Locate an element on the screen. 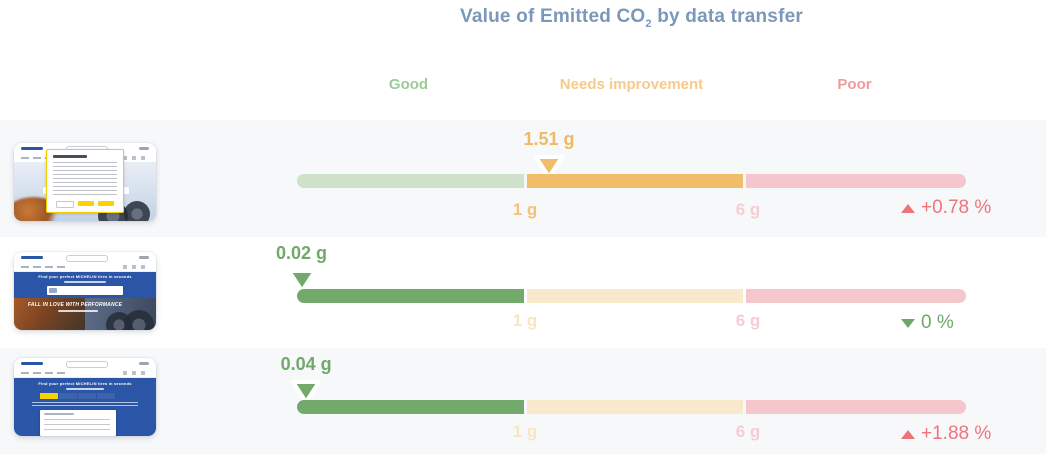 The image size is (1046, 454). page-title: Value of Emitted CO2 by data transfer is located at coordinates (631, 18).